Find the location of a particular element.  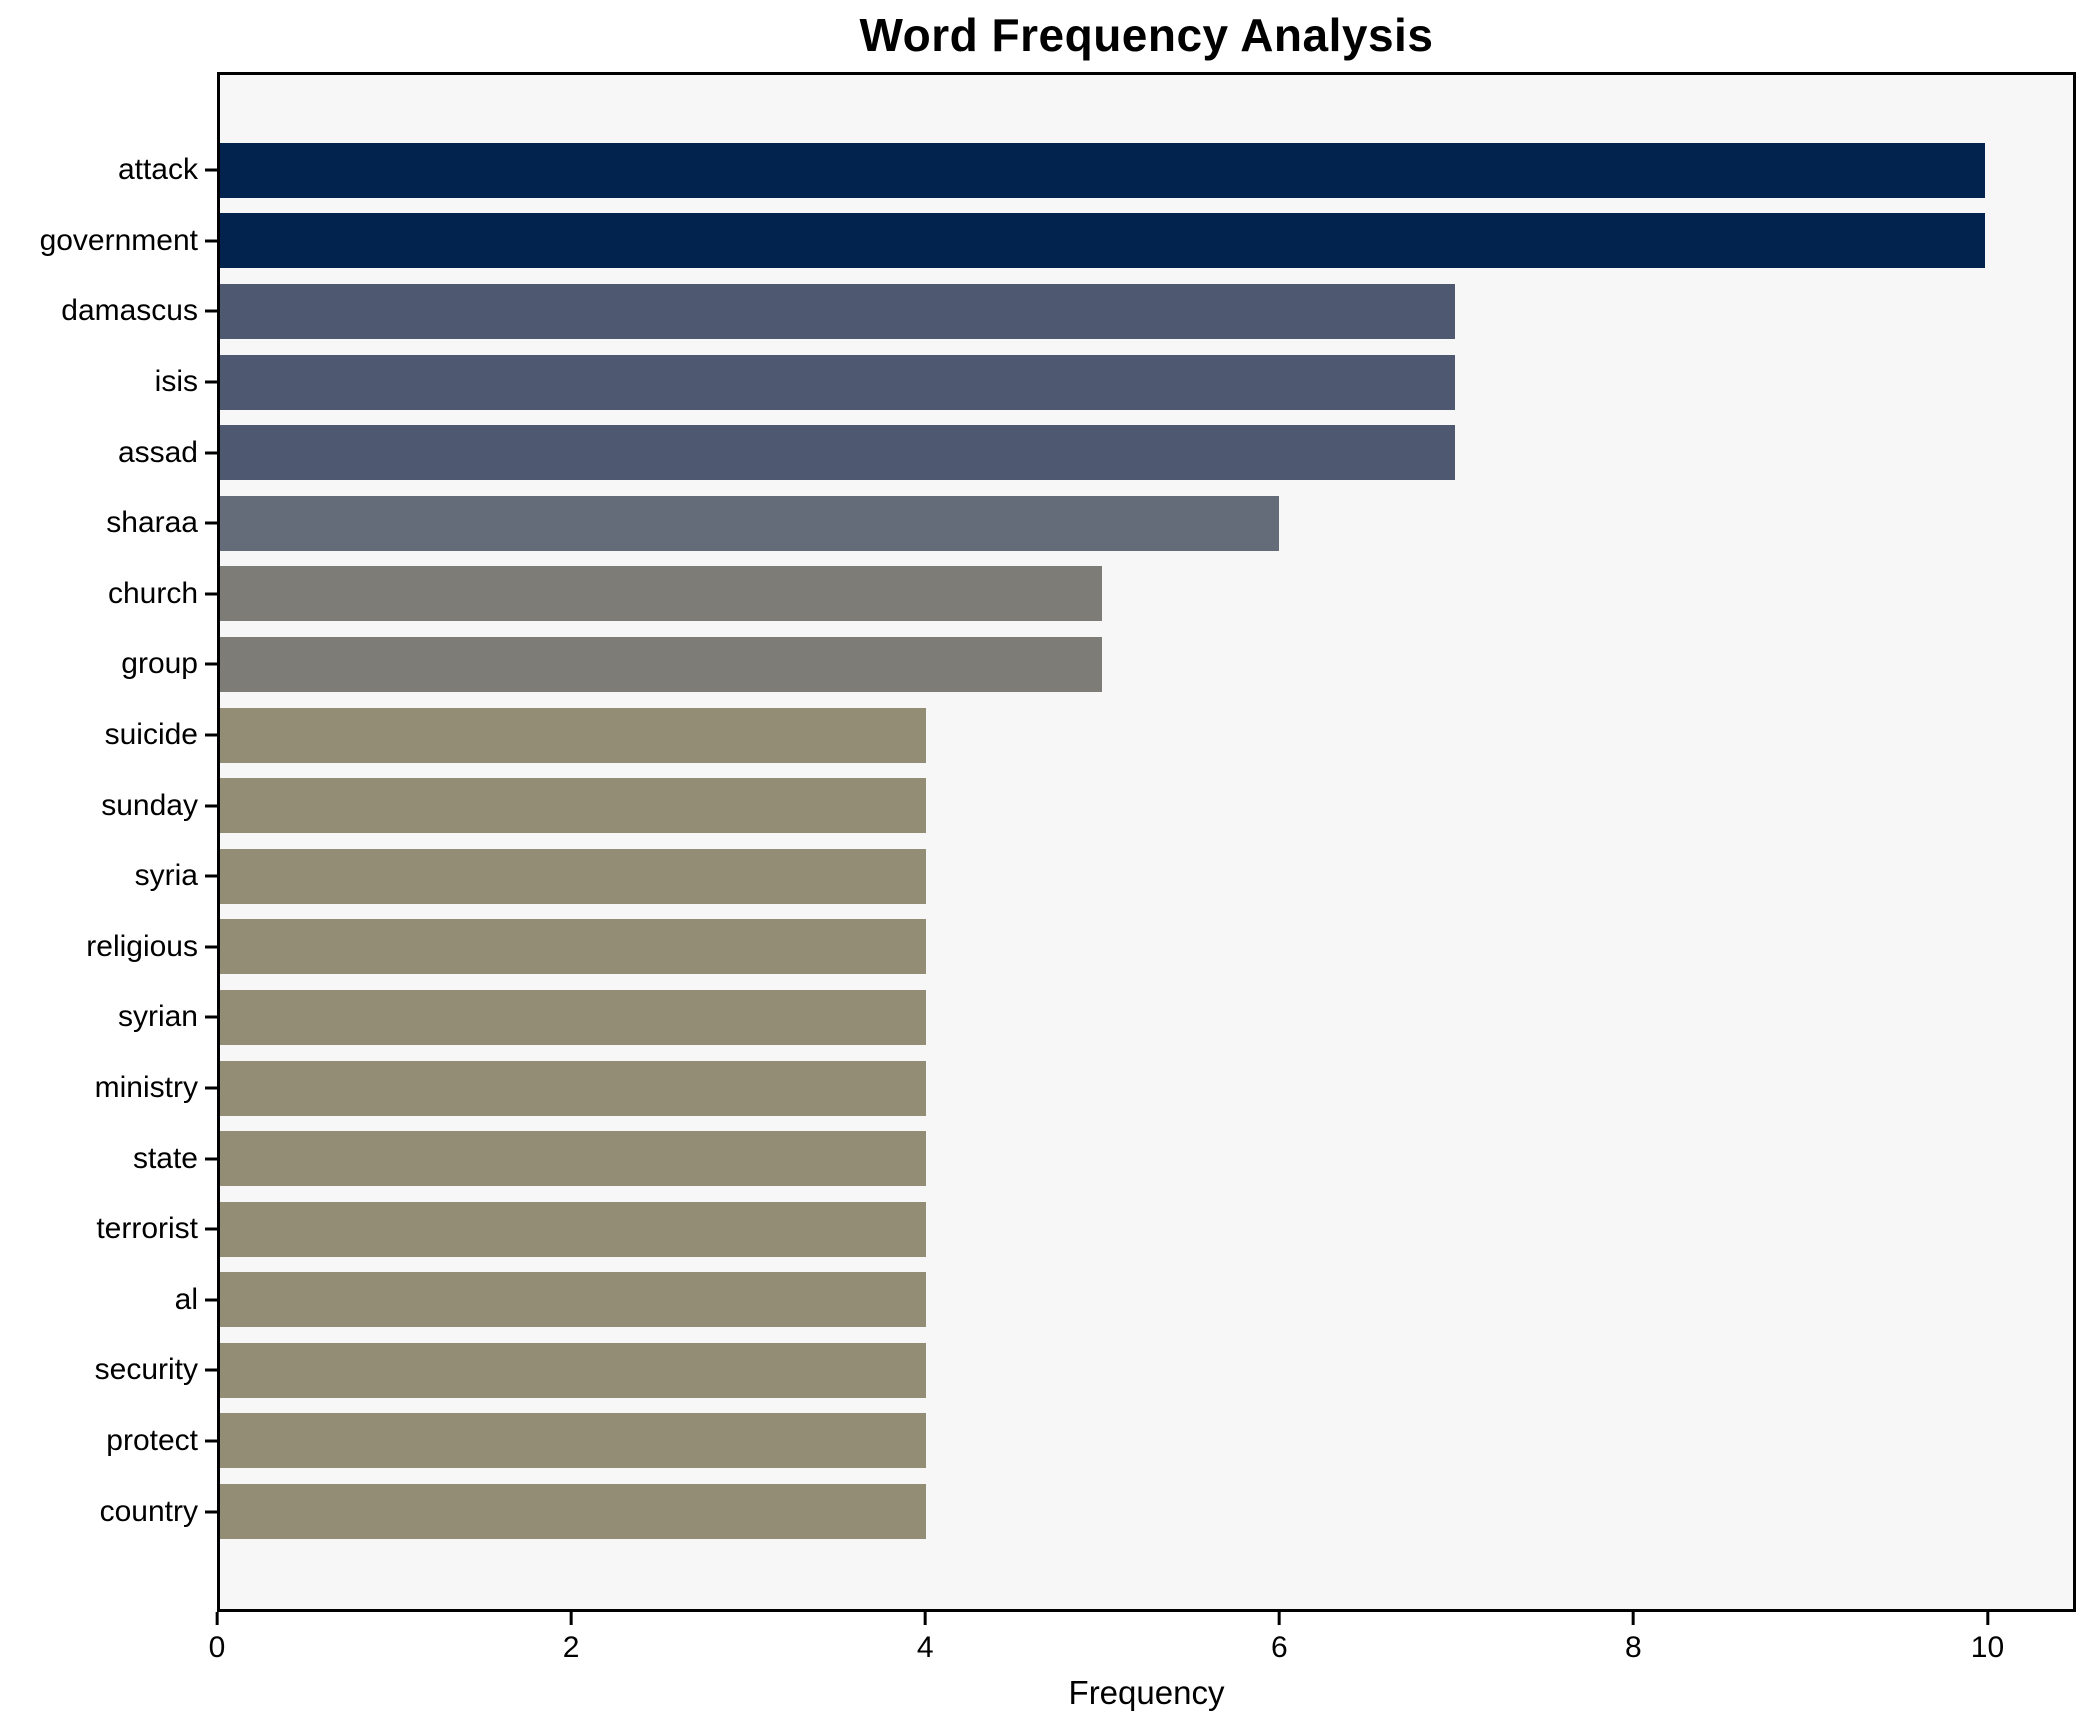

bar-row: syrian is located at coordinates (1095, 1017).